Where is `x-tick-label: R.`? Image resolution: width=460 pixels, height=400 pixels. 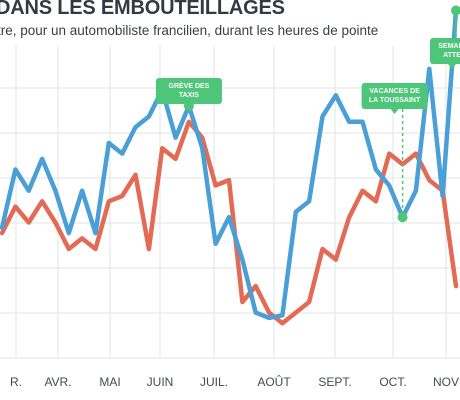 x-tick-label: R. is located at coordinates (16, 382).